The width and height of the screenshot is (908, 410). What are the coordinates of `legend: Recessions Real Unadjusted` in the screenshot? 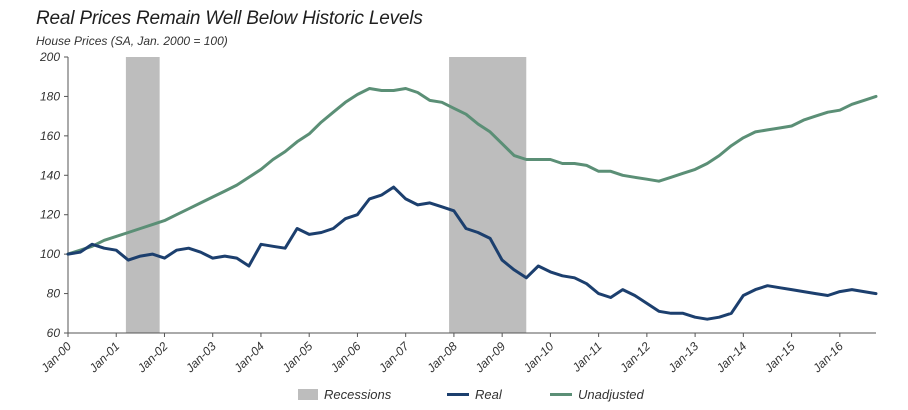 It's located at (454, 397).